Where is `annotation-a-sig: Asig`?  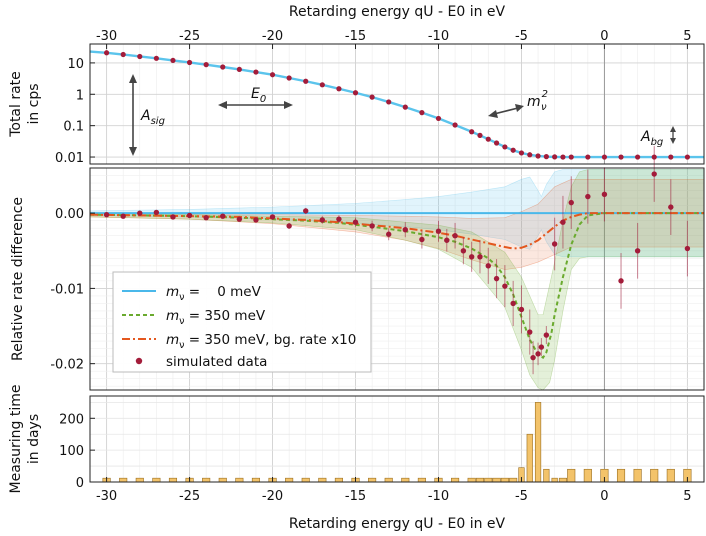
annotation-a-sig: Asig is located at coordinates (147, 115).